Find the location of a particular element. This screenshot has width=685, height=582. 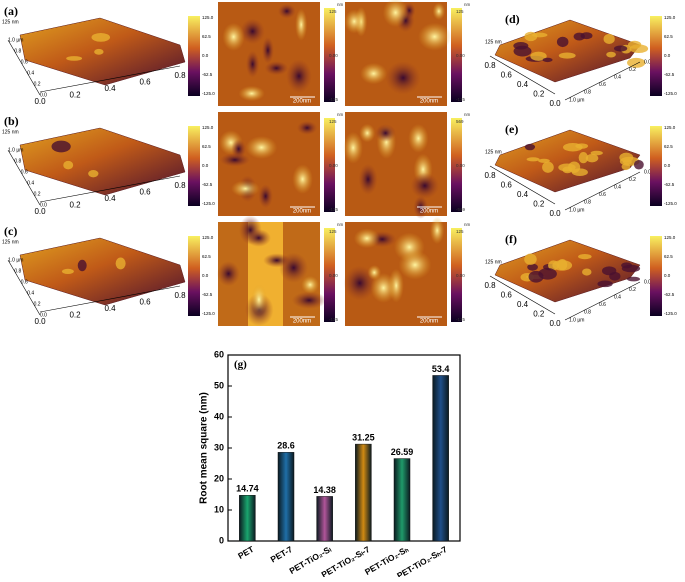

colorbar-label: 62.5 is located at coordinates (668, 36).